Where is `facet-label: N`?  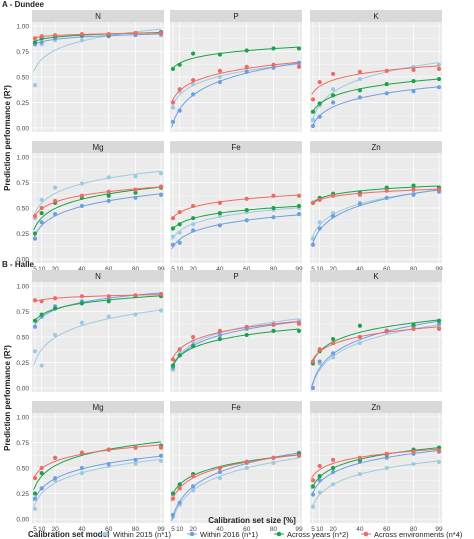 facet-label: N is located at coordinates (98, 16).